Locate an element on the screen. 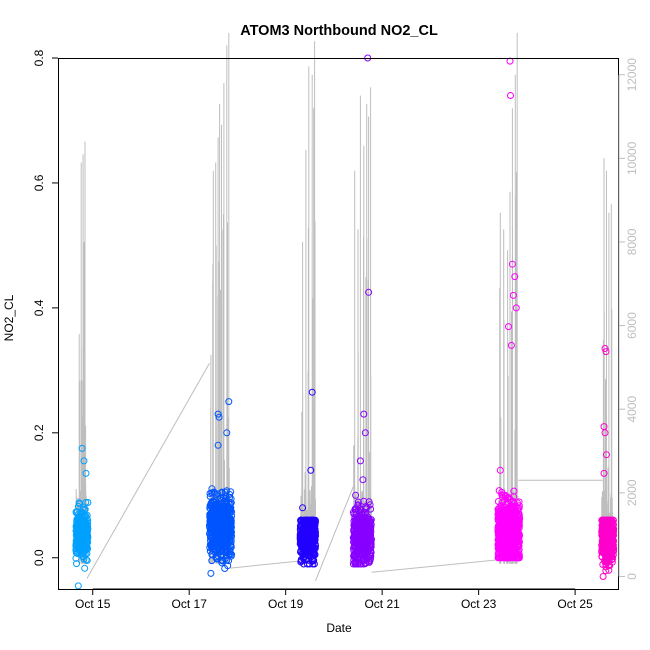 This screenshot has height=650, width=650. x-tick-label: Oct 19 is located at coordinates (286, 604).